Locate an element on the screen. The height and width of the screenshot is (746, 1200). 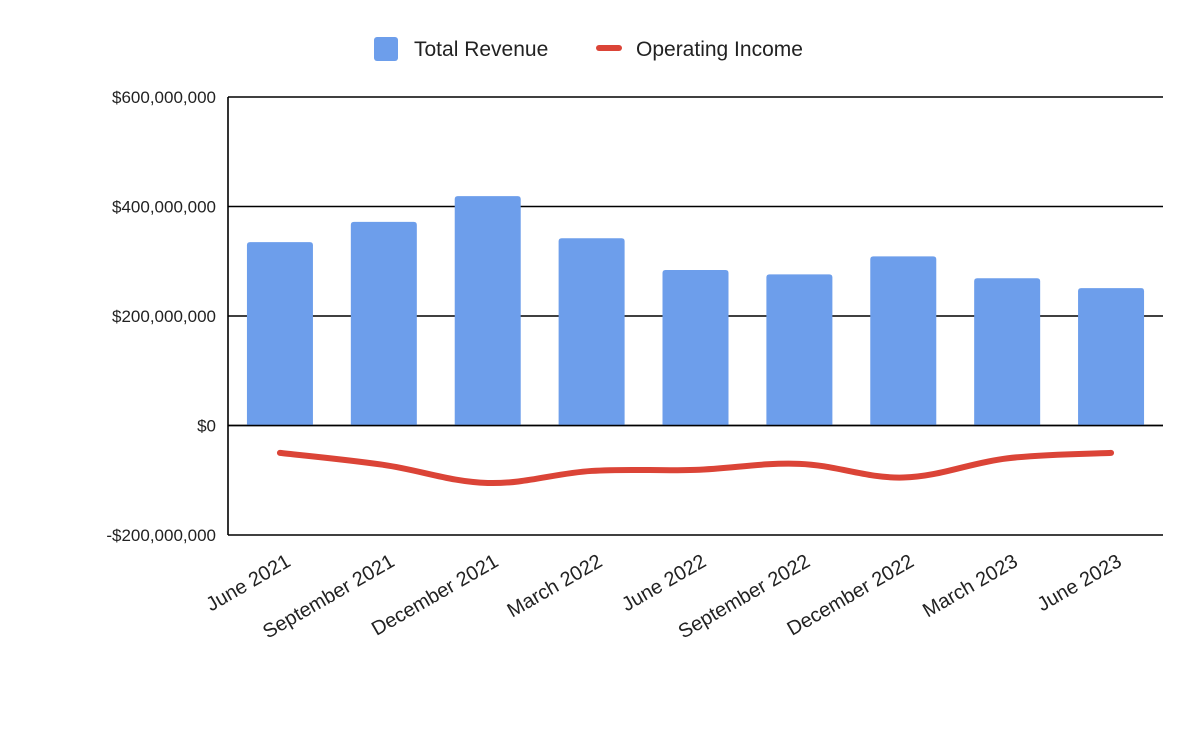
x-tick-label: June 2022 is located at coordinates (664, 583).